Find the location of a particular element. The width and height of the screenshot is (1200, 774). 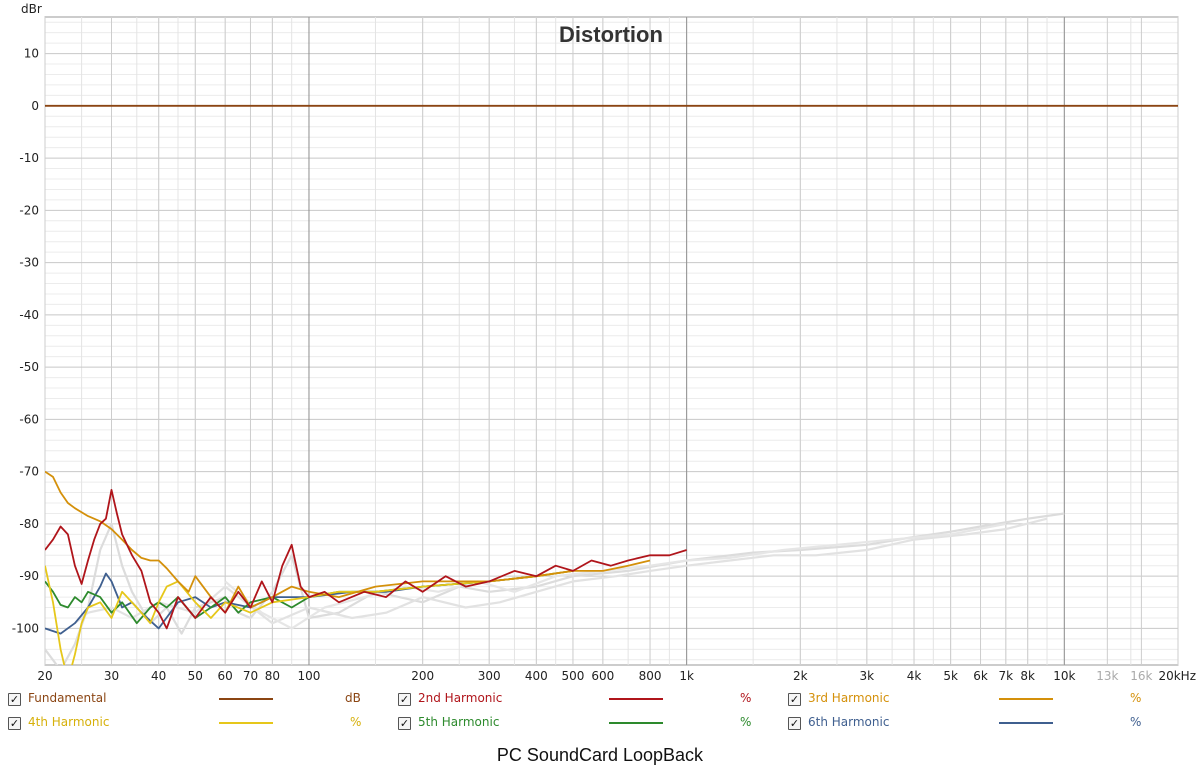

legend-swatch-6th-harmonic is located at coordinates (1026, 723).